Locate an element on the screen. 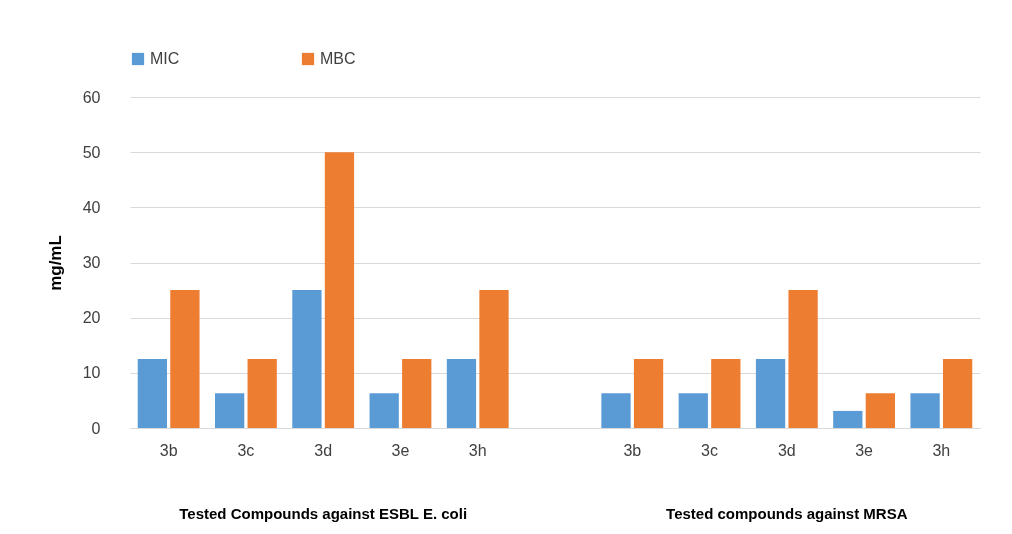 This screenshot has height=534, width=1012. y-tick-label: 60 is located at coordinates (91, 97).